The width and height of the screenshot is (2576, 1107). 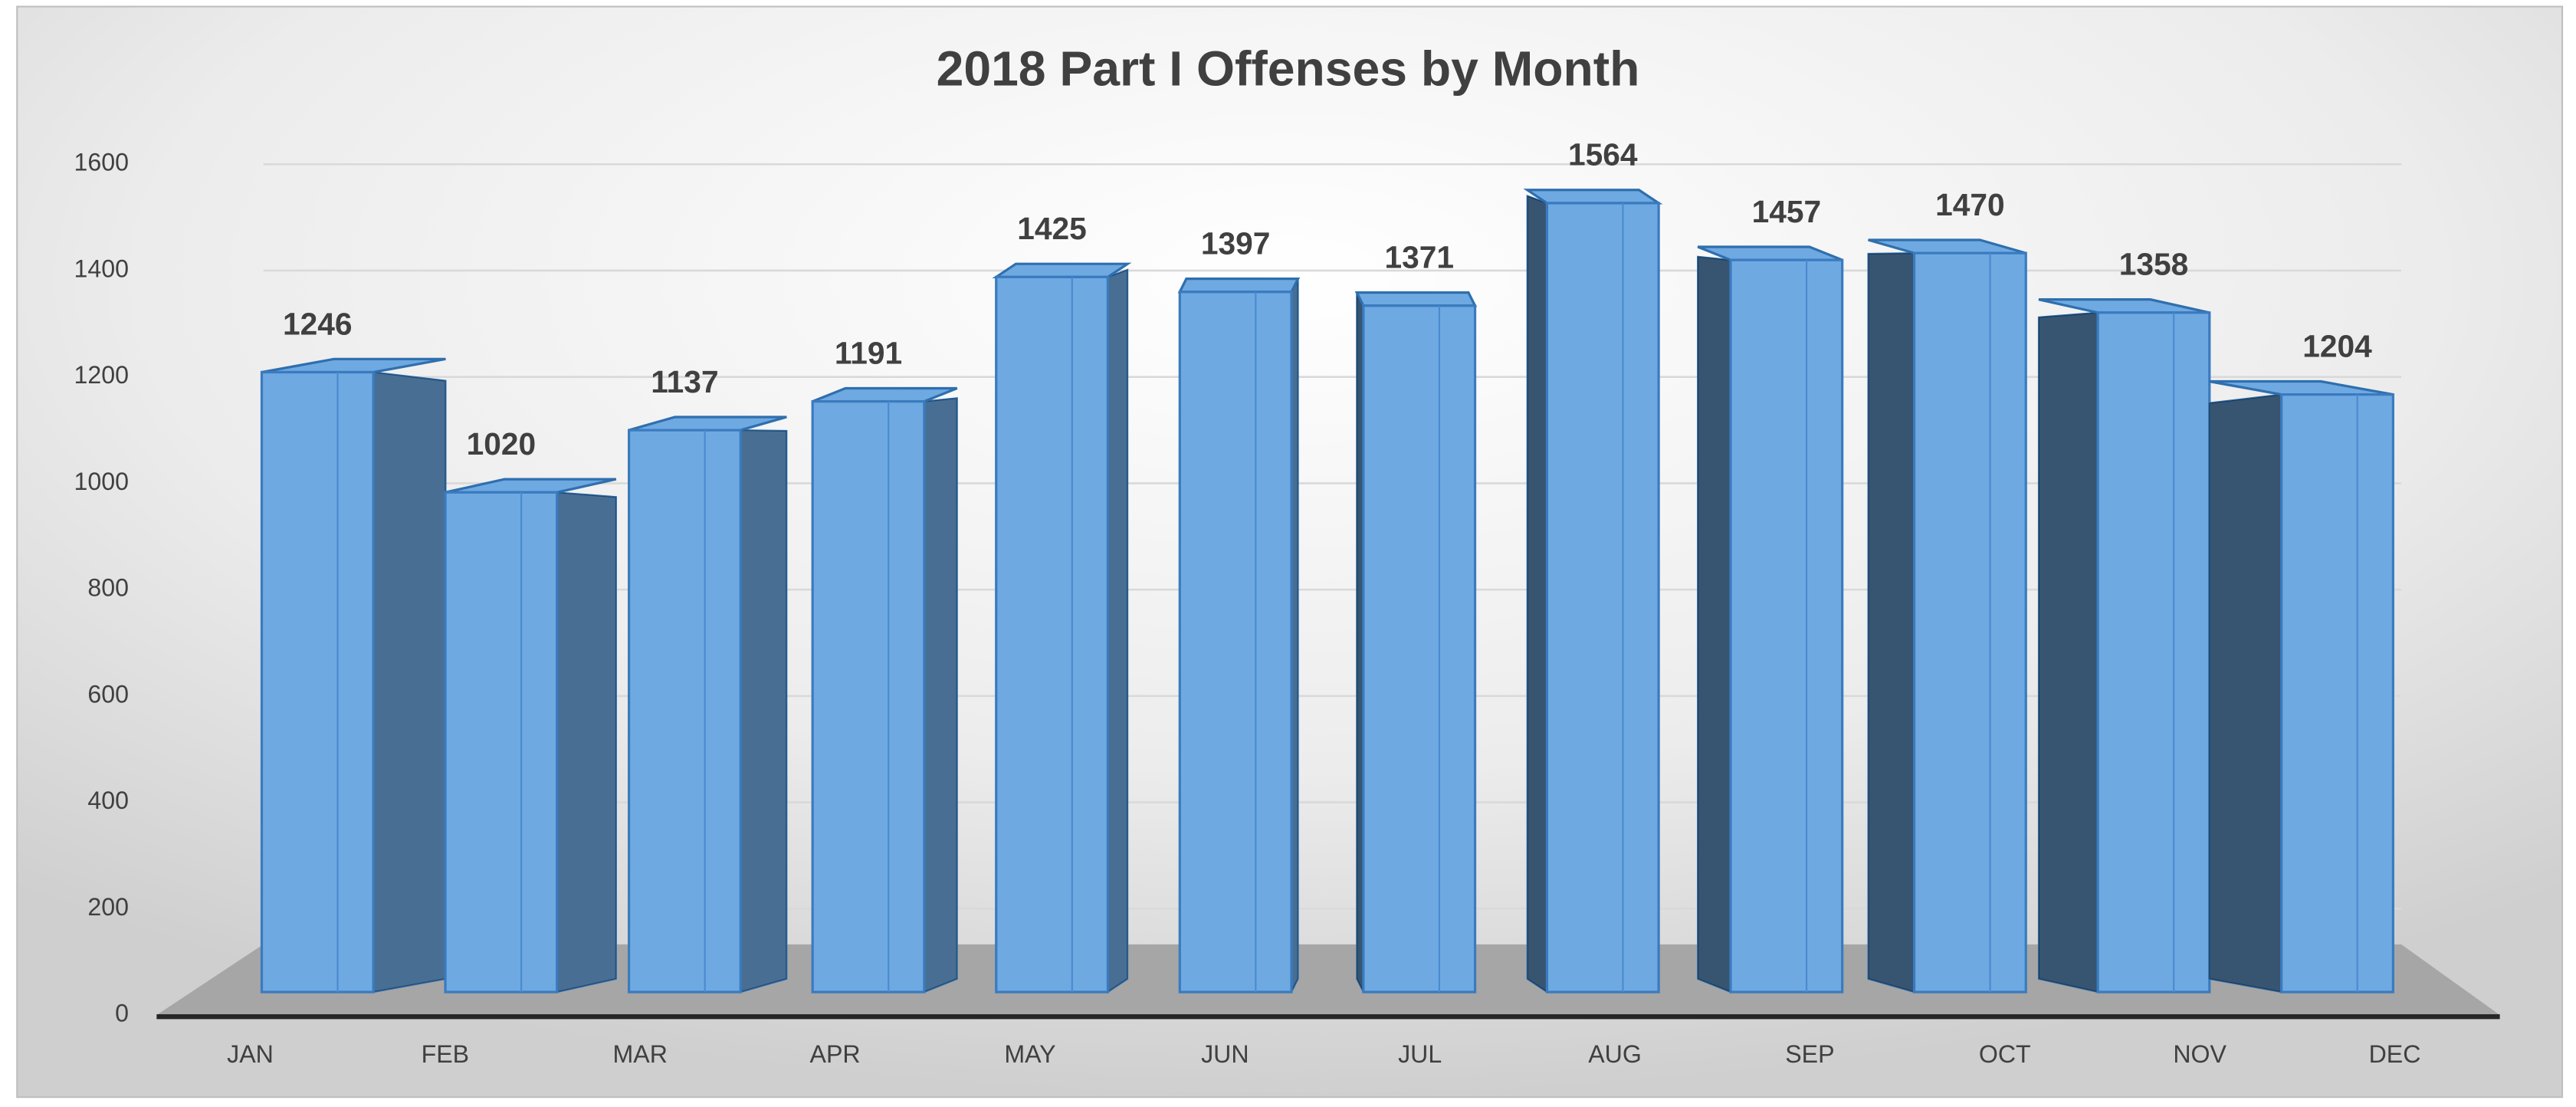 I want to click on x-tick-label: APR, so click(x=835, y=1054).